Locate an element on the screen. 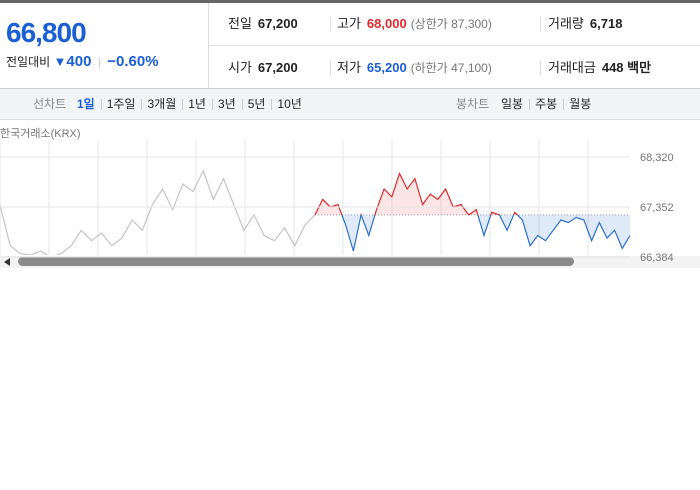 Image resolution: width=700 pixels, height=490 pixels. scrollbar-thumb is located at coordinates (296, 261).